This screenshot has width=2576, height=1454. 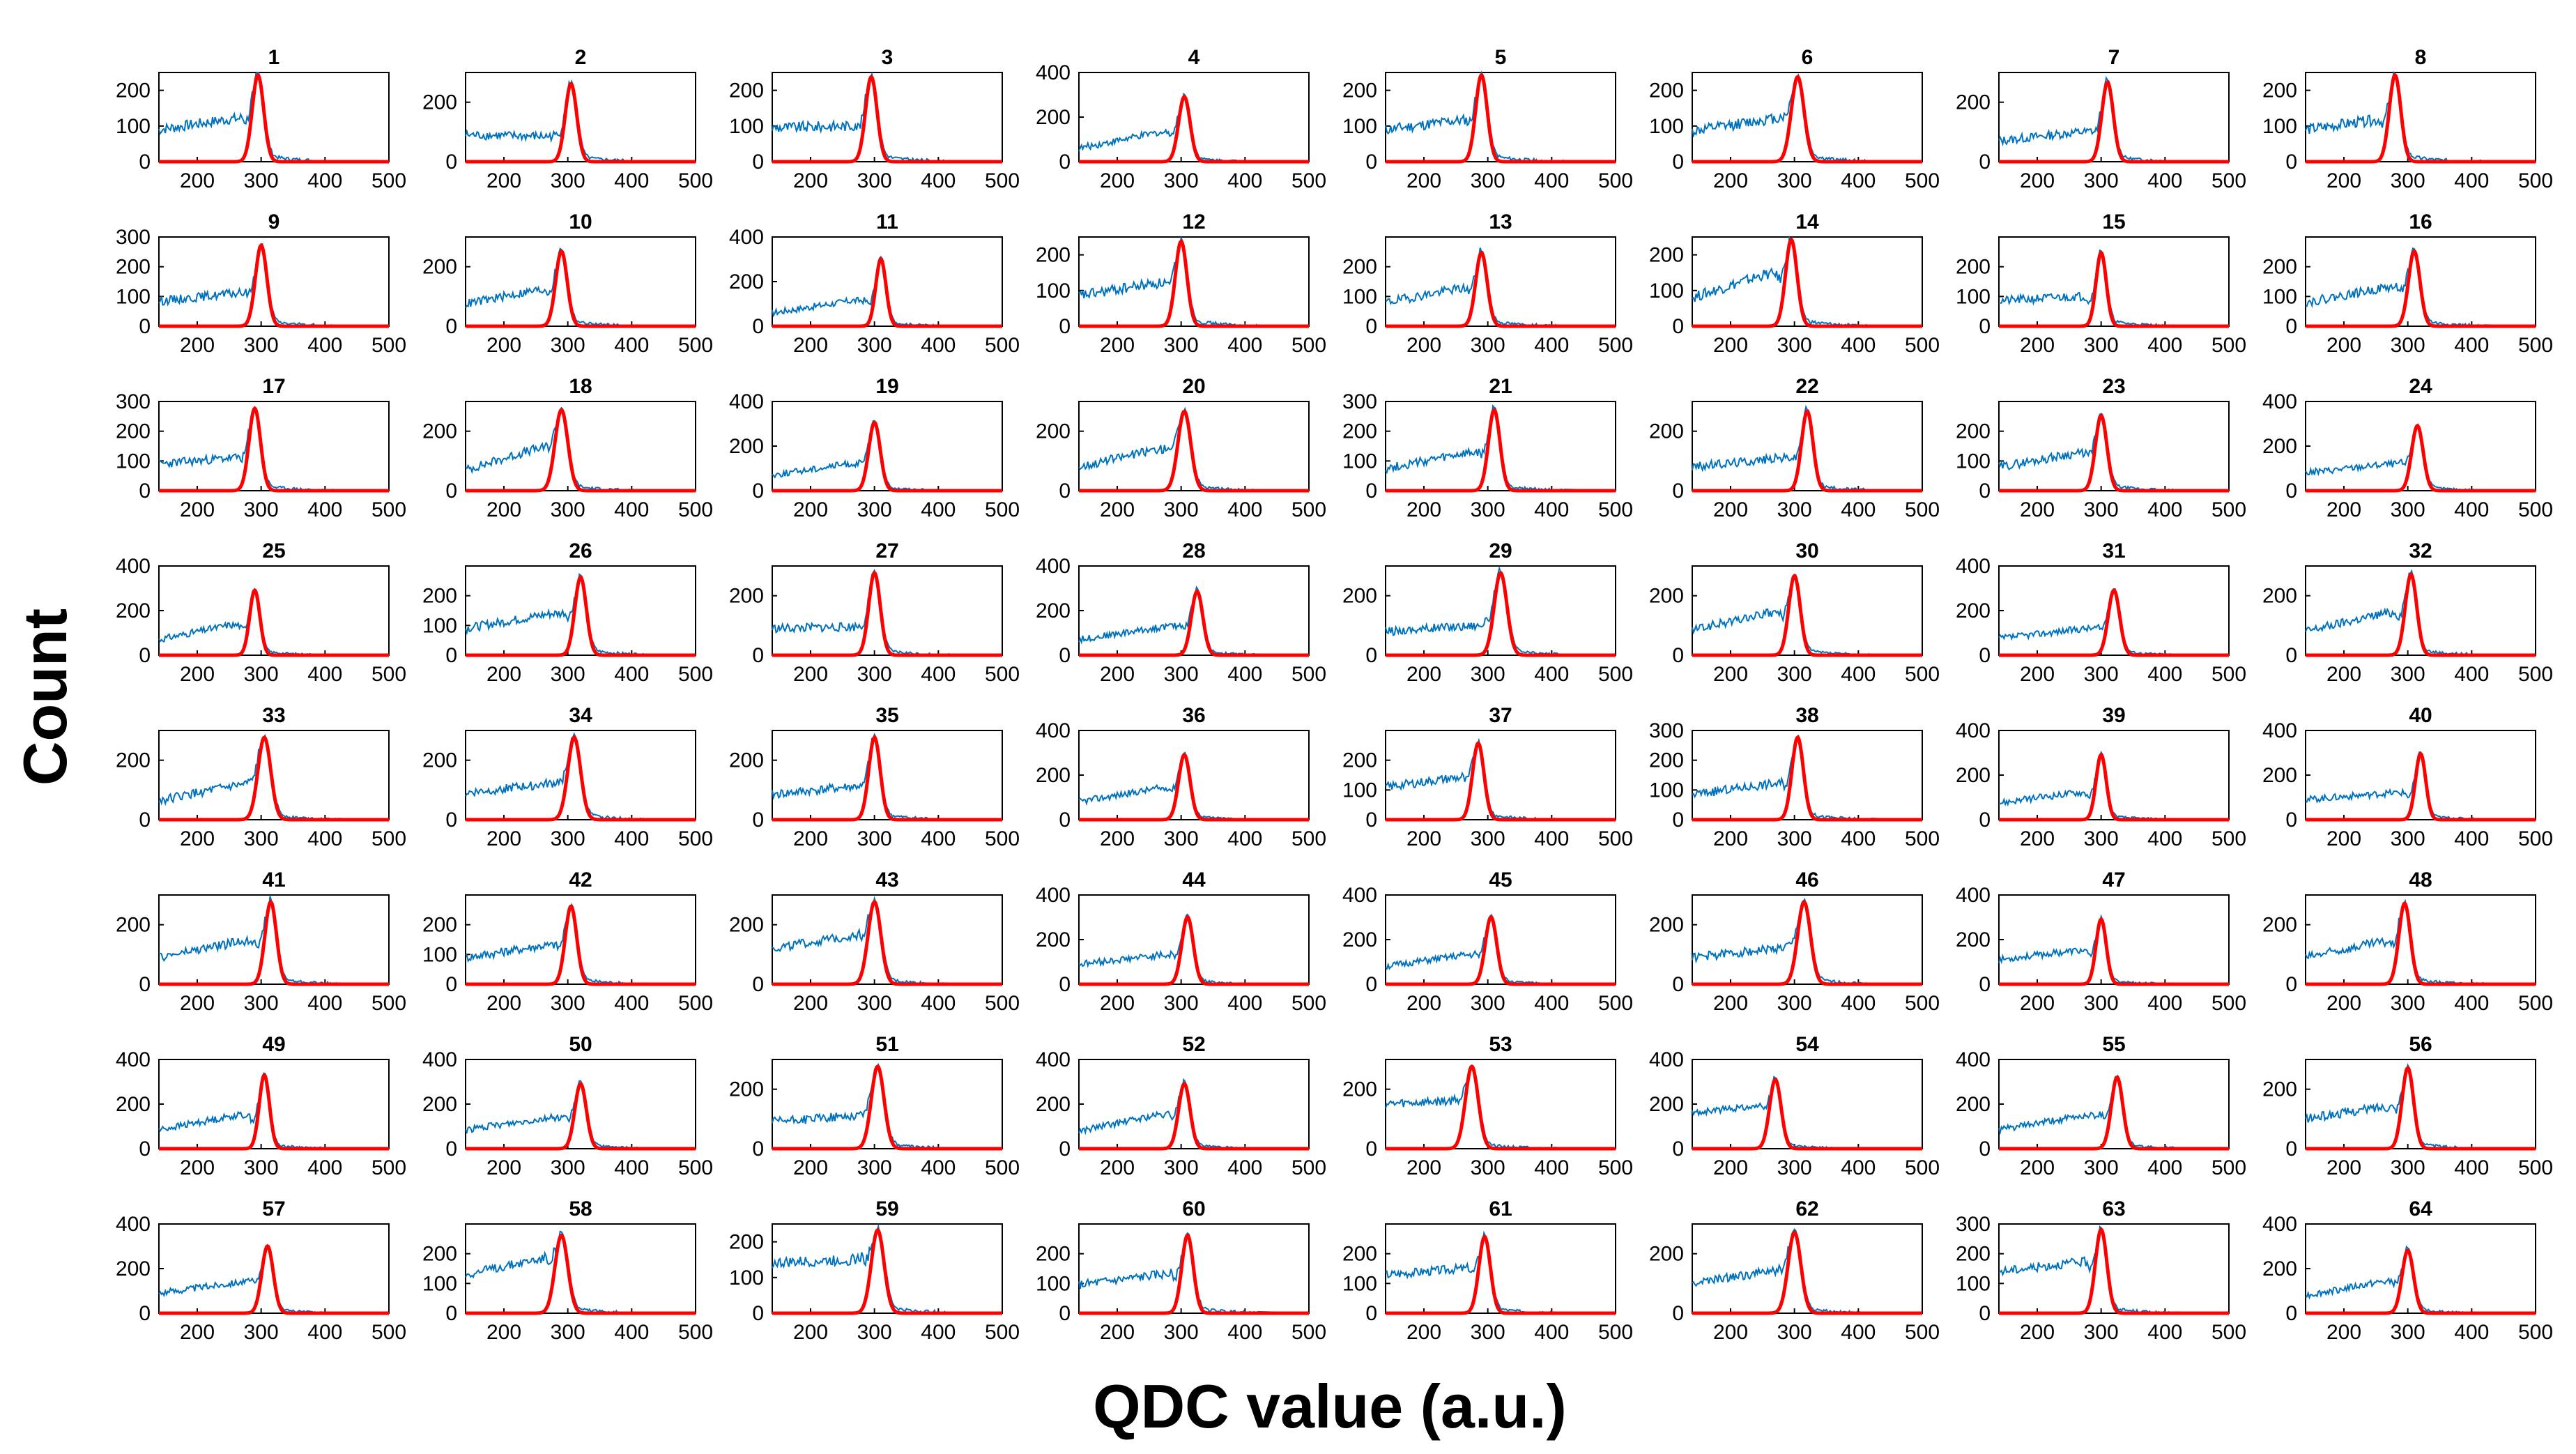 I want to click on panel-title: 35, so click(x=886, y=715).